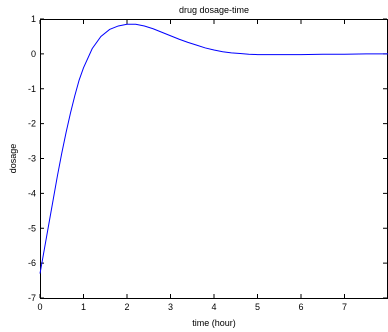 The image size is (388, 332). I want to click on y-tick-label: -1, so click(32, 89).